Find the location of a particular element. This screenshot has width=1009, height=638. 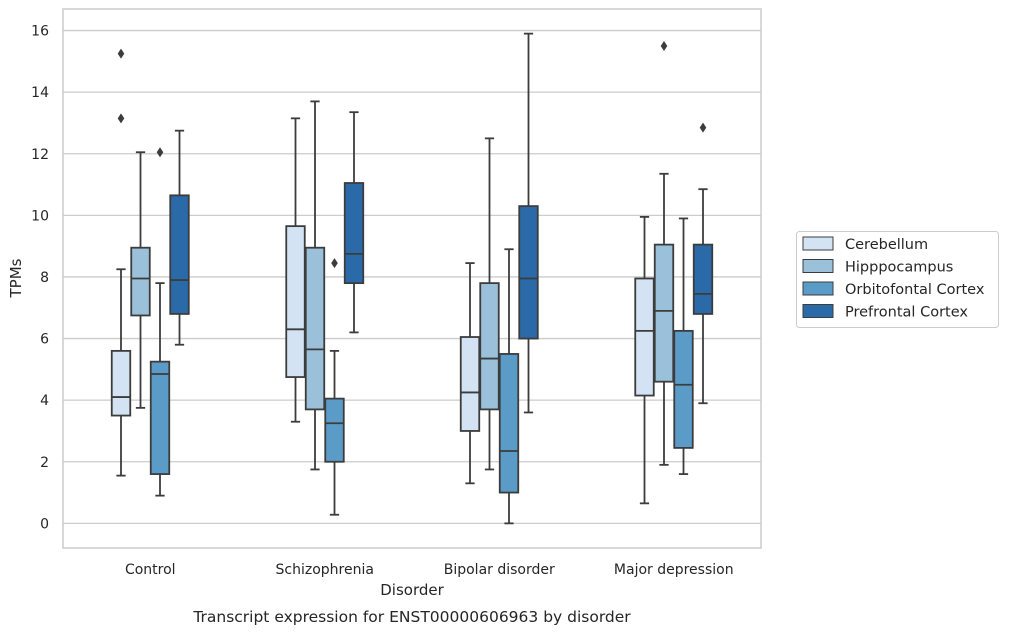

legend-label: Orbitofontal Cortex is located at coordinates (915, 290).